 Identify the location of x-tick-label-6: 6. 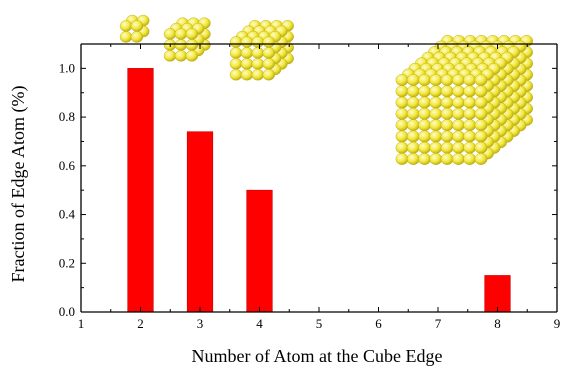
(378, 323).